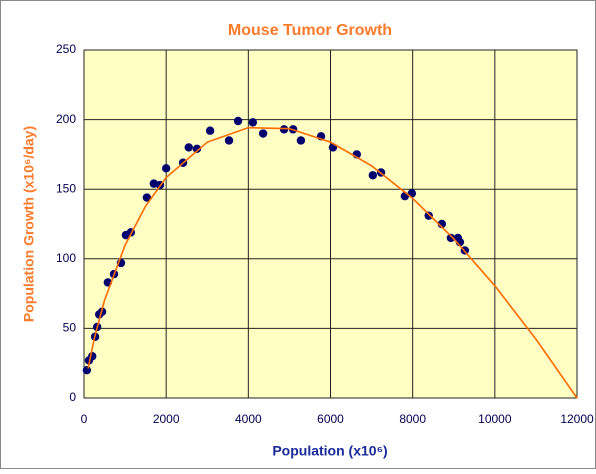 This screenshot has width=596, height=474. Describe the element at coordinates (66, 49) in the screenshot. I see `y-tick-label: 250` at that location.